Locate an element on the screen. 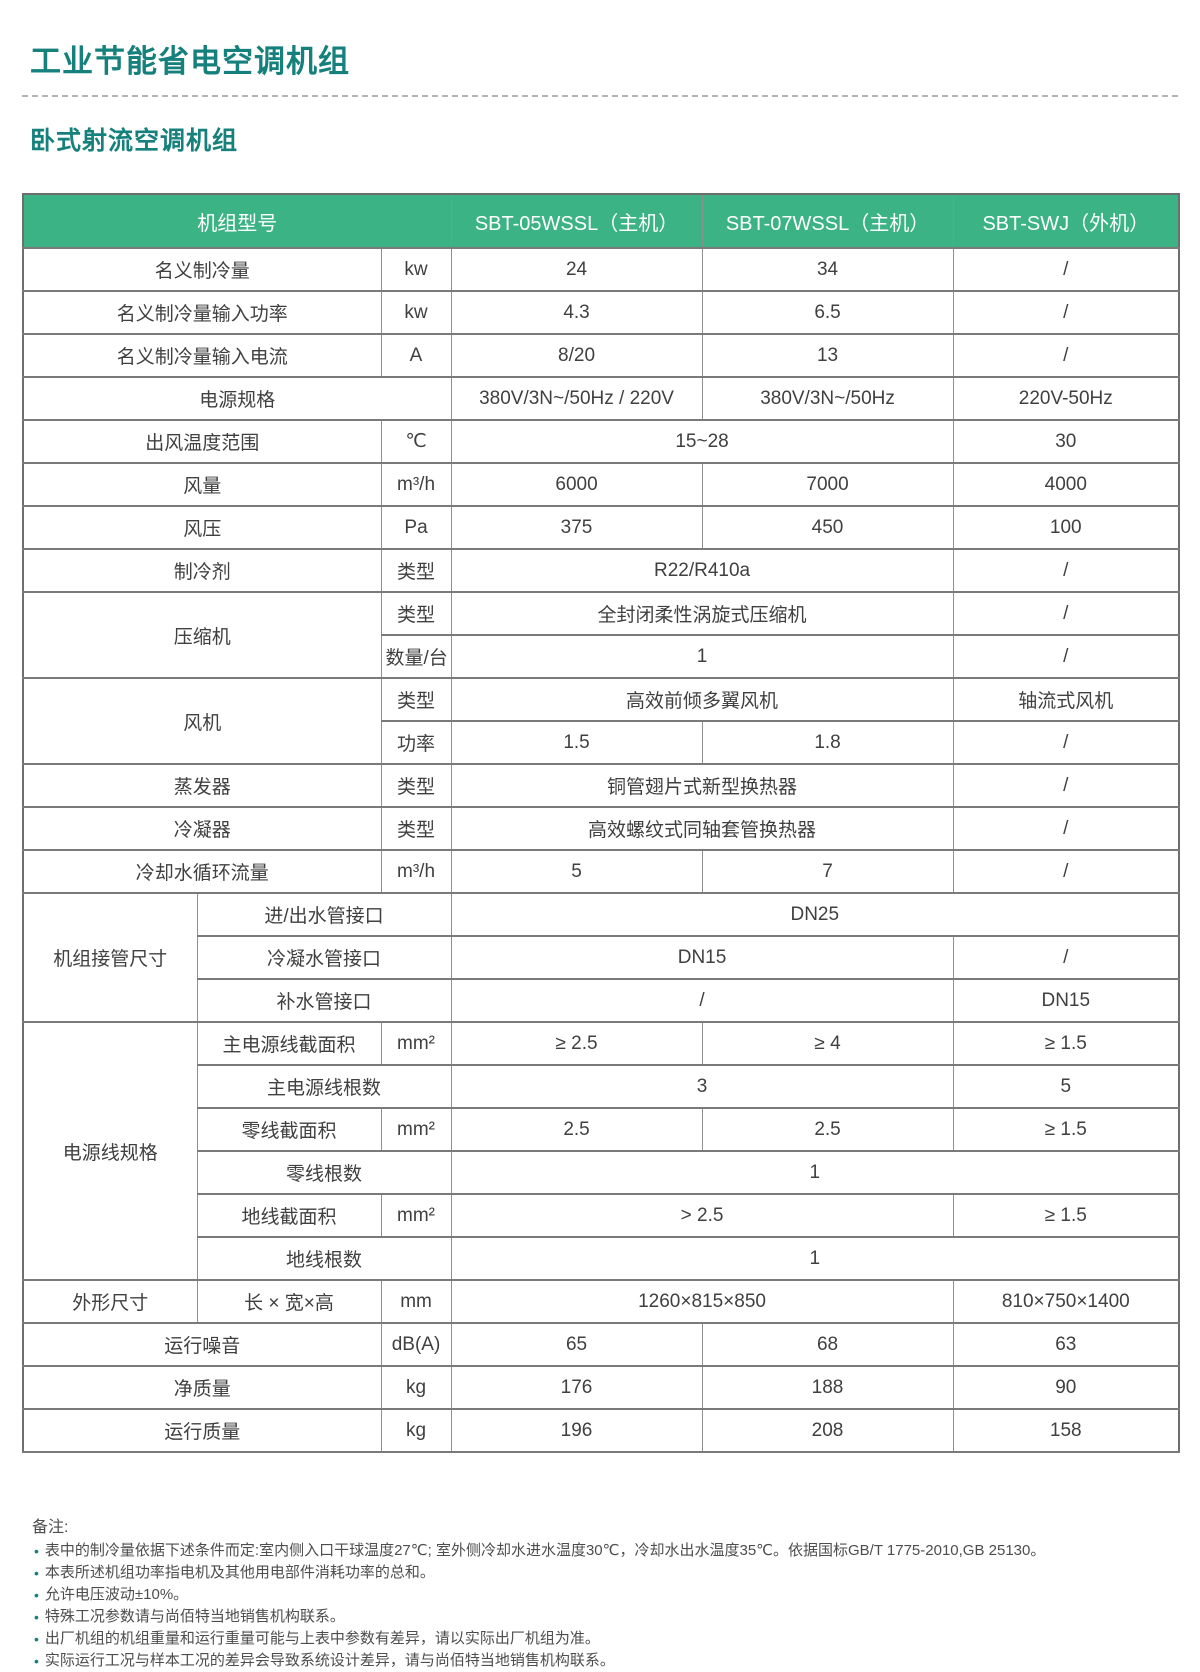 Image resolution: width=1200 pixels, height=1672 pixels. spec-cell: 主电源线根数 is located at coordinates (324, 1086).